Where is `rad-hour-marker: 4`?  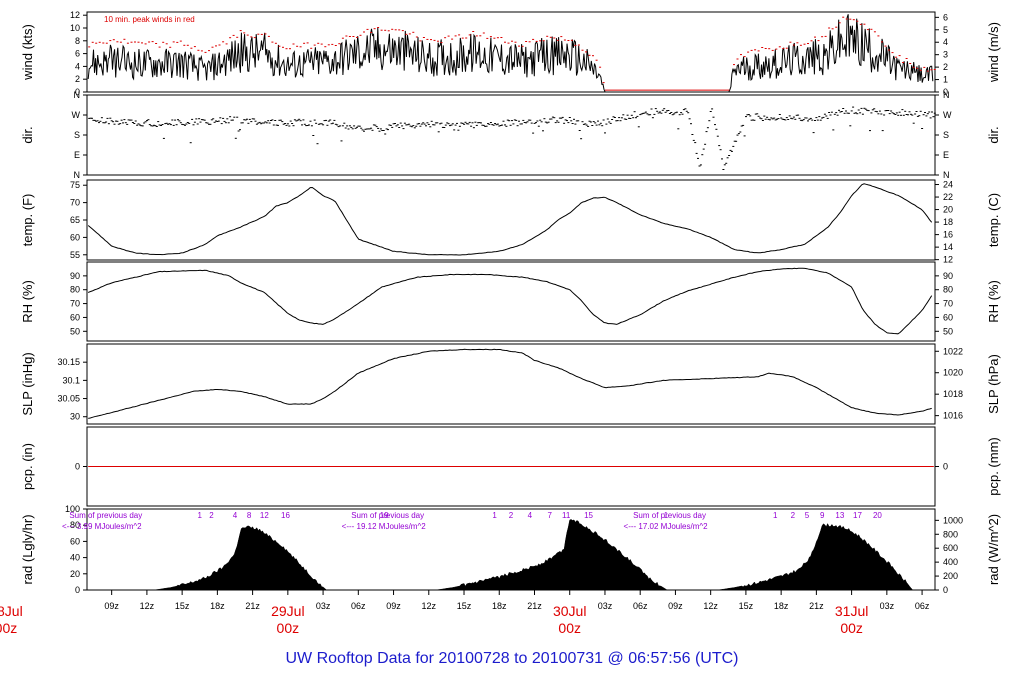 rad-hour-marker: 4 is located at coordinates (530, 515).